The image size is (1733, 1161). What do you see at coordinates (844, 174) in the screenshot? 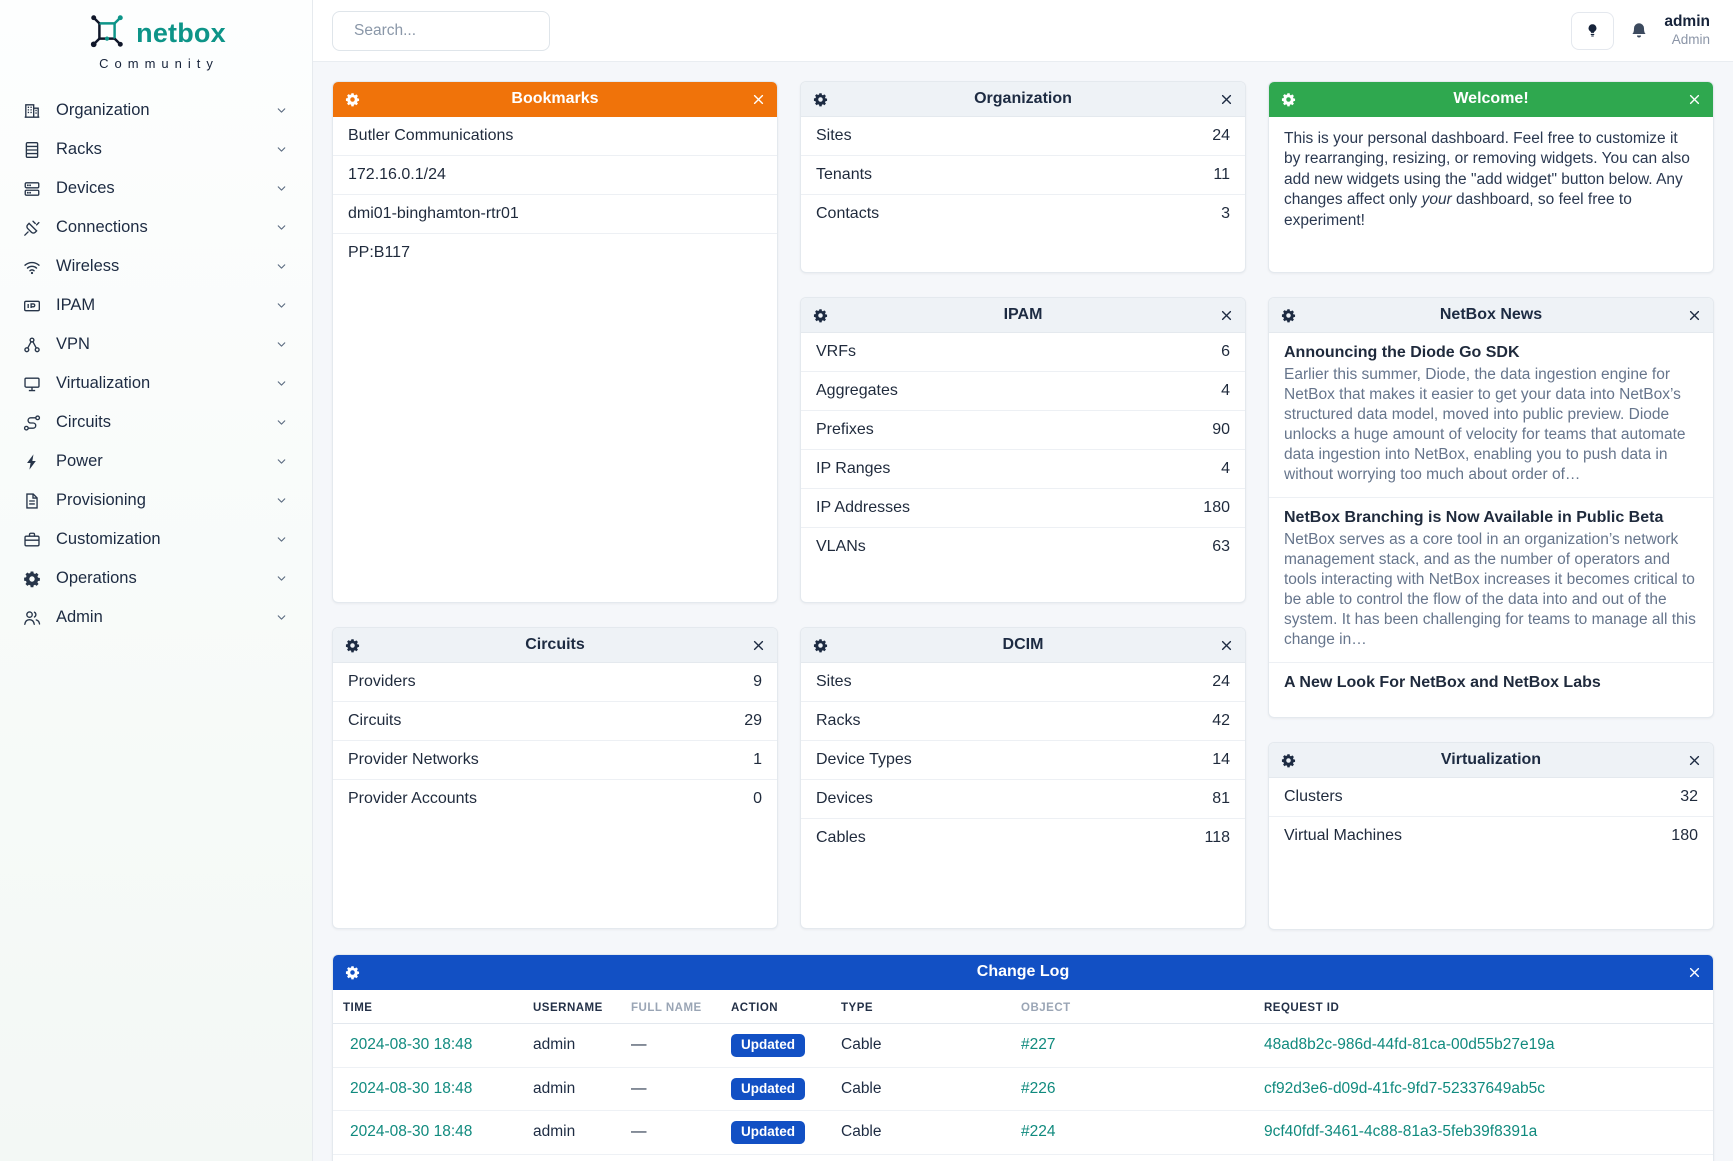
I see `stat-label: Tenants` at bounding box center [844, 174].